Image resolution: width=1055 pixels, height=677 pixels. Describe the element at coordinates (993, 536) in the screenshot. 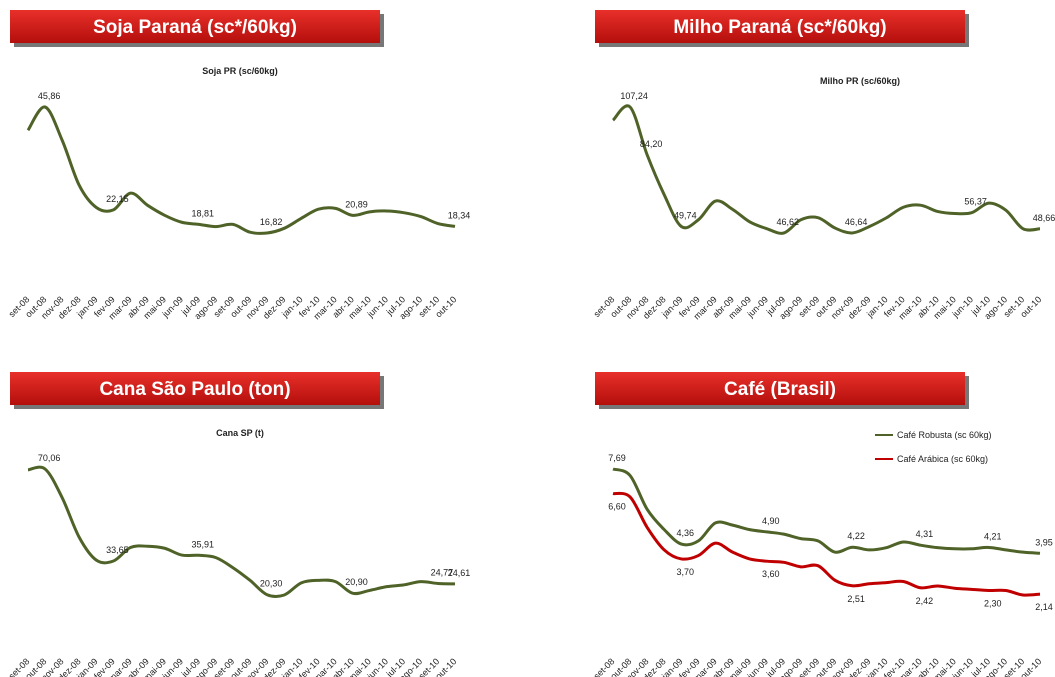

I see `data-label: 4,21` at that location.